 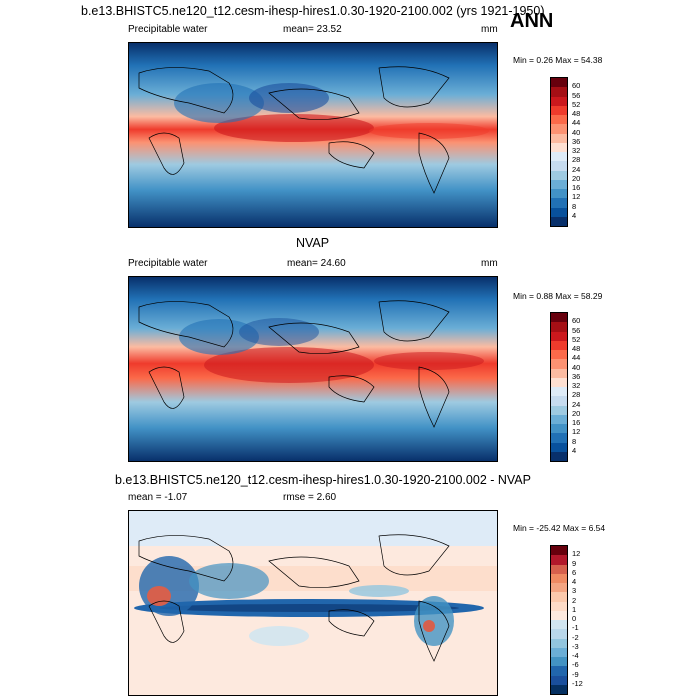 What do you see at coordinates (575, 655) in the screenshot?
I see `colorbar-tick-label: -4` at bounding box center [575, 655].